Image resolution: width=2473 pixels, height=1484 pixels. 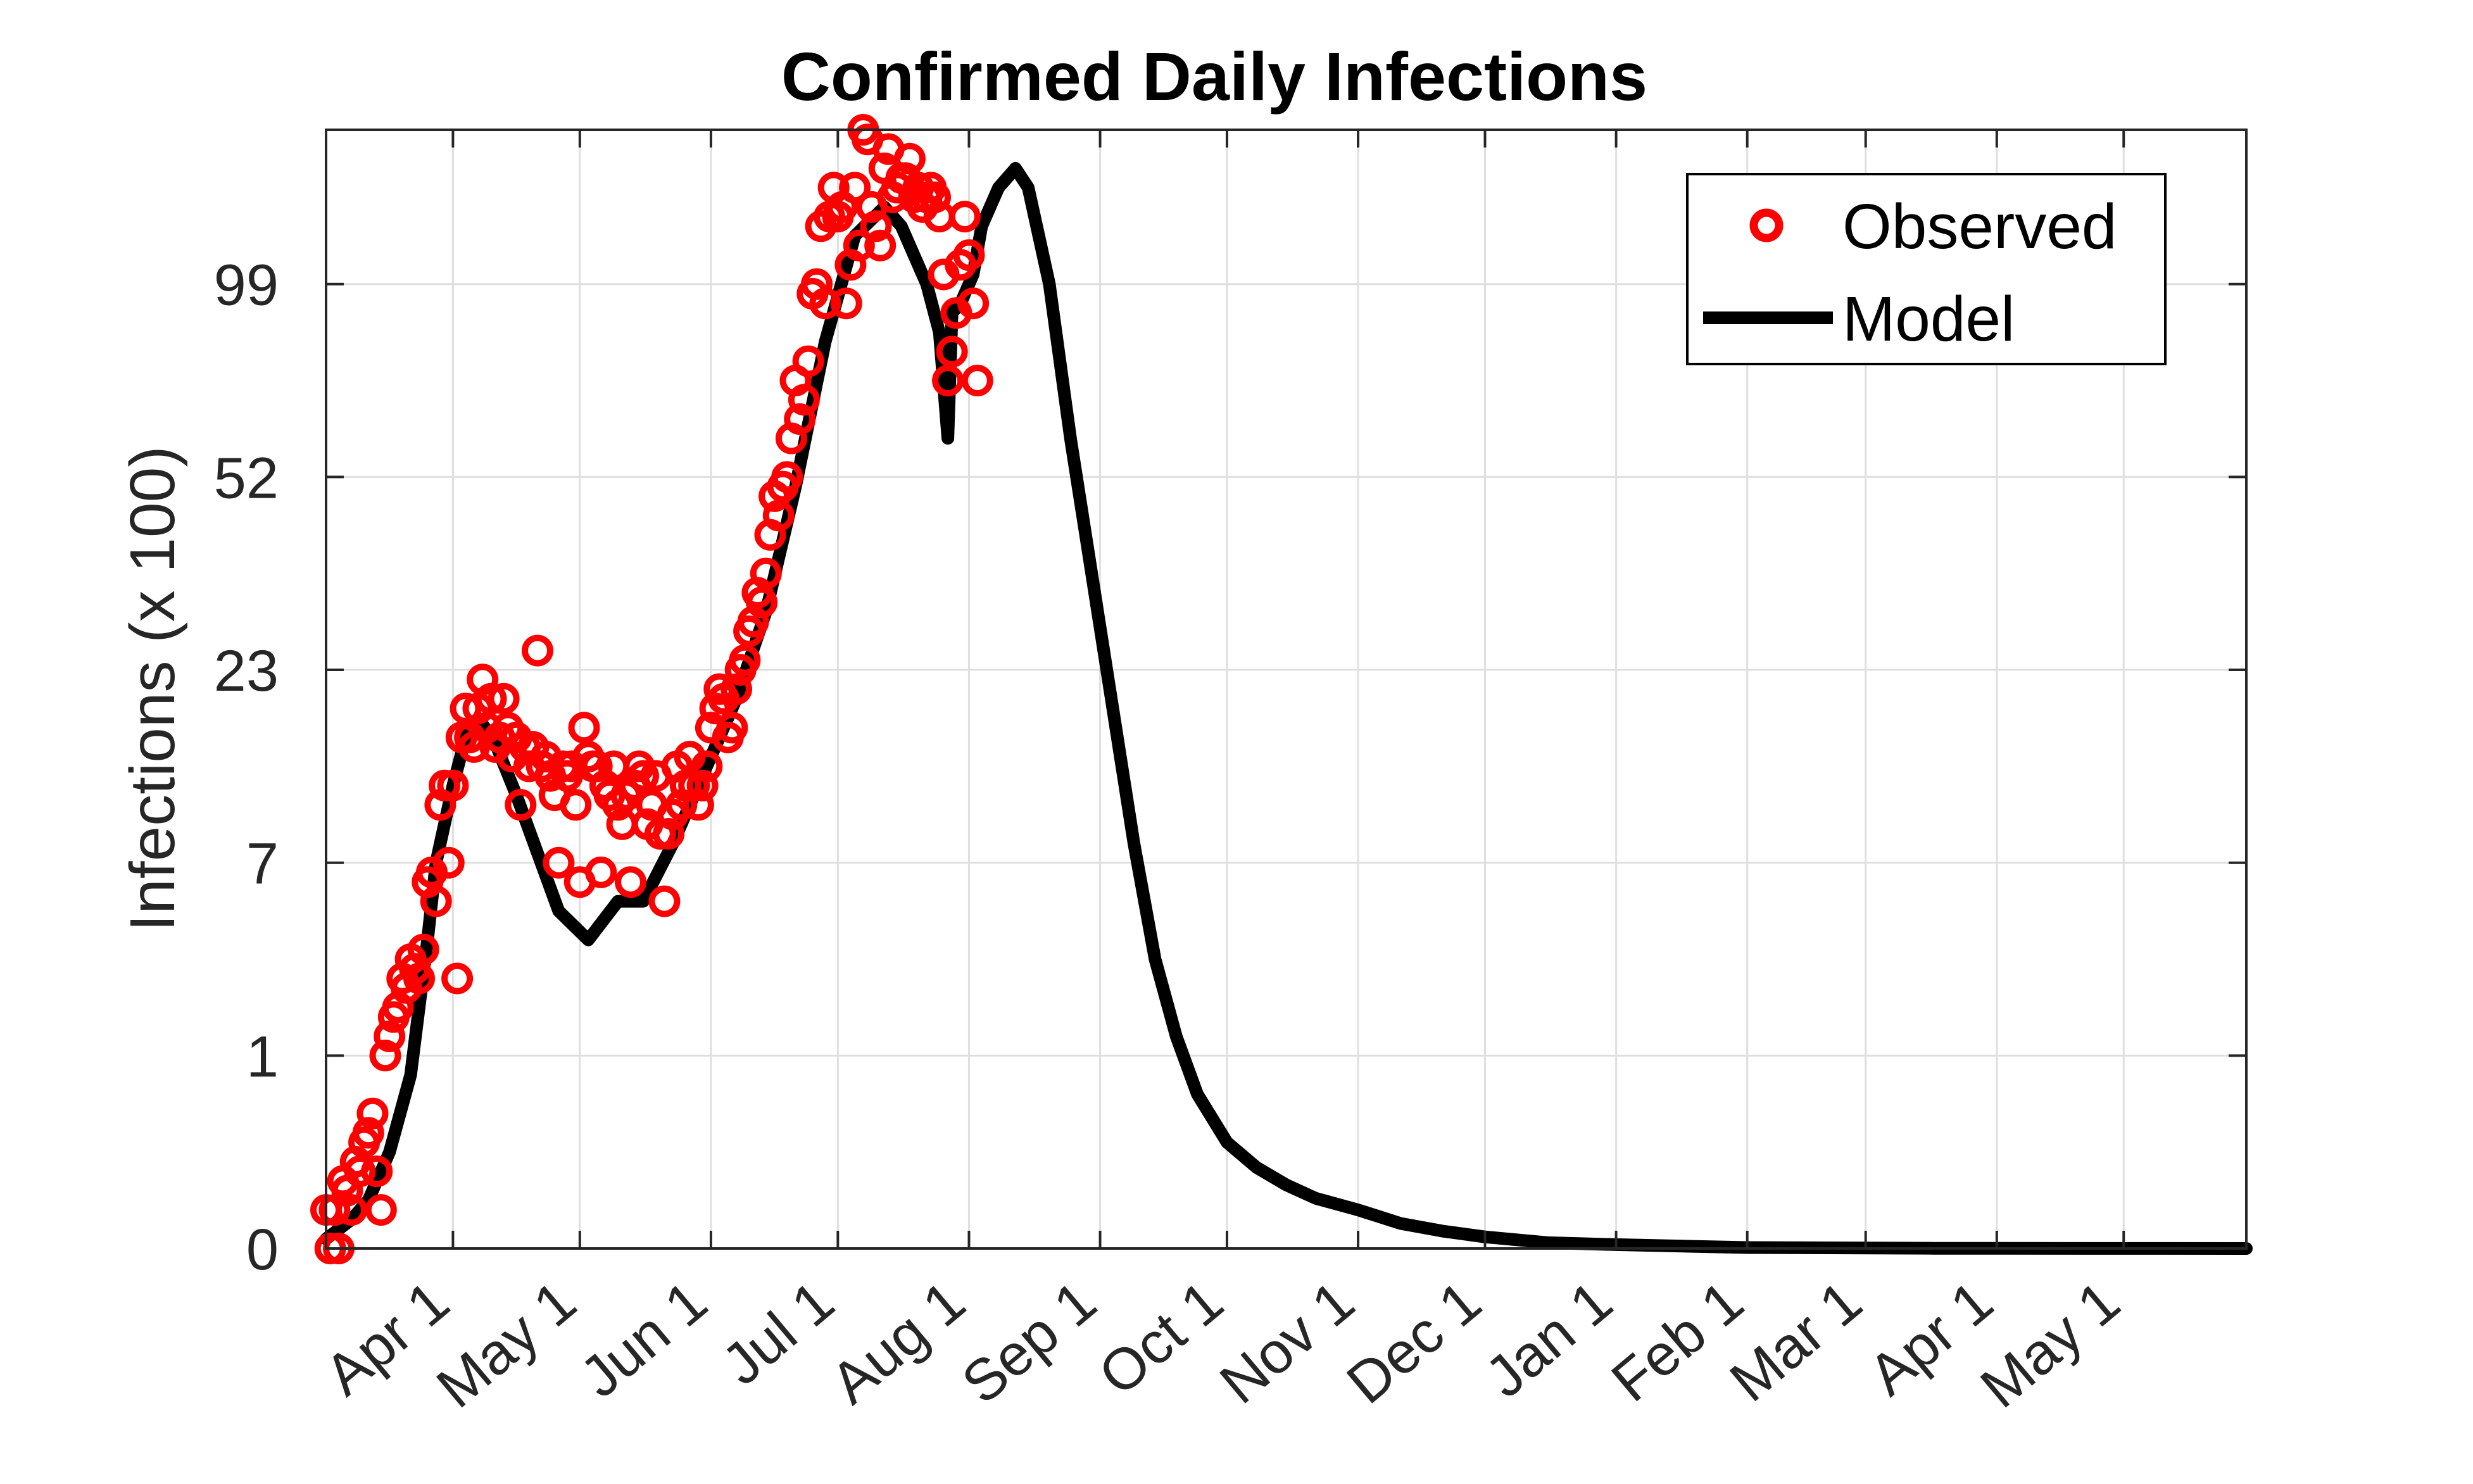 I want to click on x-tick-label: Jul 1, so click(x=778, y=1333).